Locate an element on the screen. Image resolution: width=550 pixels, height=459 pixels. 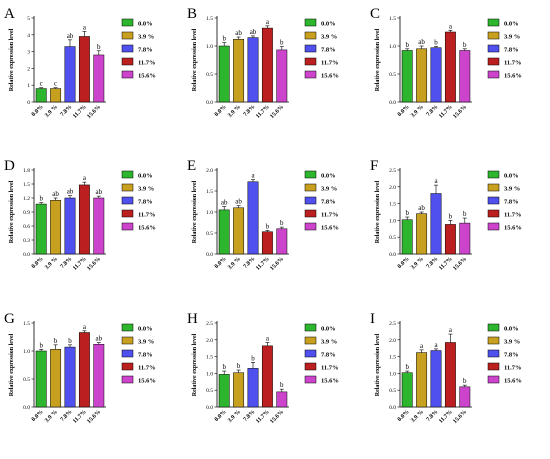
panel-label: I is located at coordinates (372, 319).